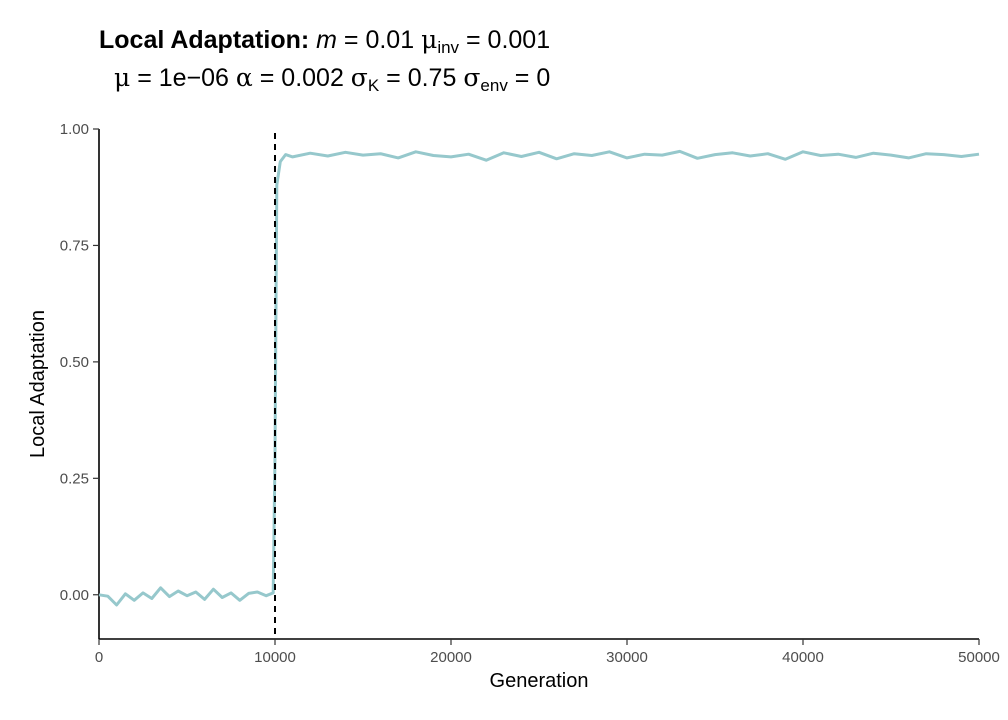 The image size is (1008, 720). What do you see at coordinates (373, 85) in the screenshot?
I see `subtitle-sigmak-sub: K` at bounding box center [373, 85].